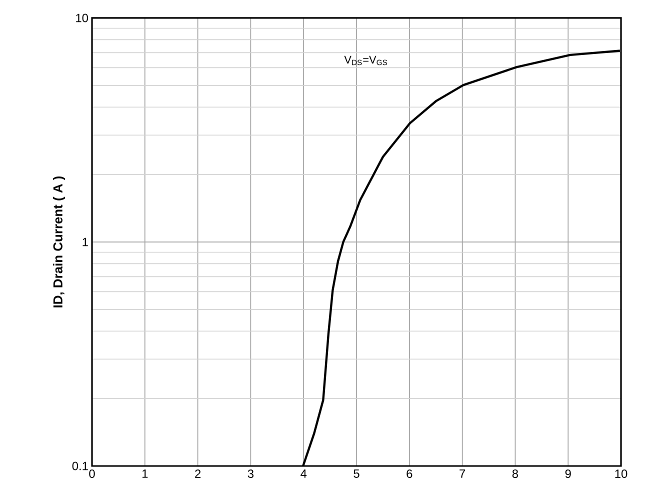 Image resolution: width=647 pixels, height=502 pixels. Describe the element at coordinates (366, 61) in the screenshot. I see `annotation: V$_{DS}$=V$_{GS}$` at that location.